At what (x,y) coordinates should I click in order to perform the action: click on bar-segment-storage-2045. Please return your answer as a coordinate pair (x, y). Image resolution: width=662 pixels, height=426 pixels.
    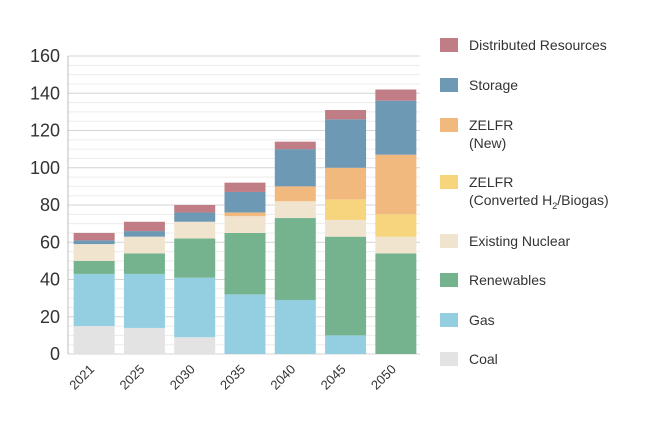
    Looking at the image, I should click on (346, 143).